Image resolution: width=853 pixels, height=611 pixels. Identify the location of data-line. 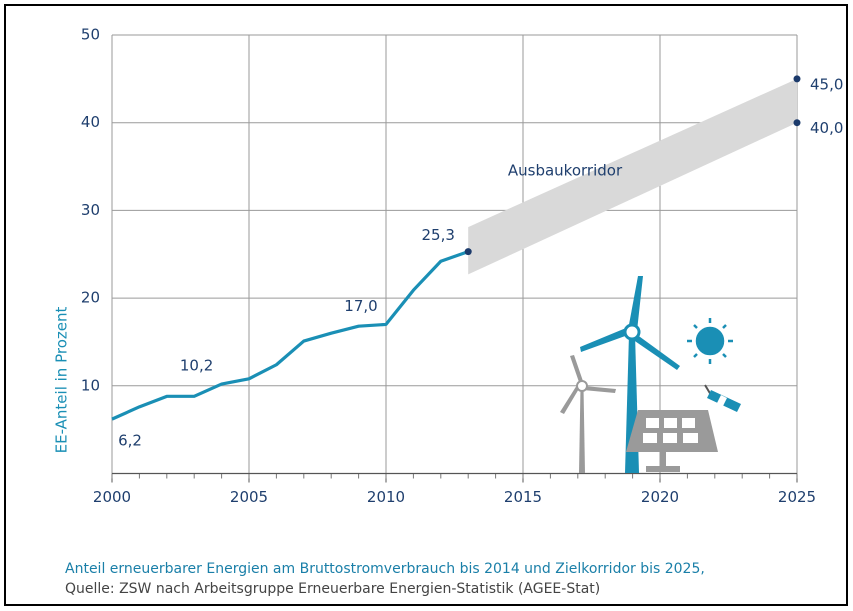
(290, 335).